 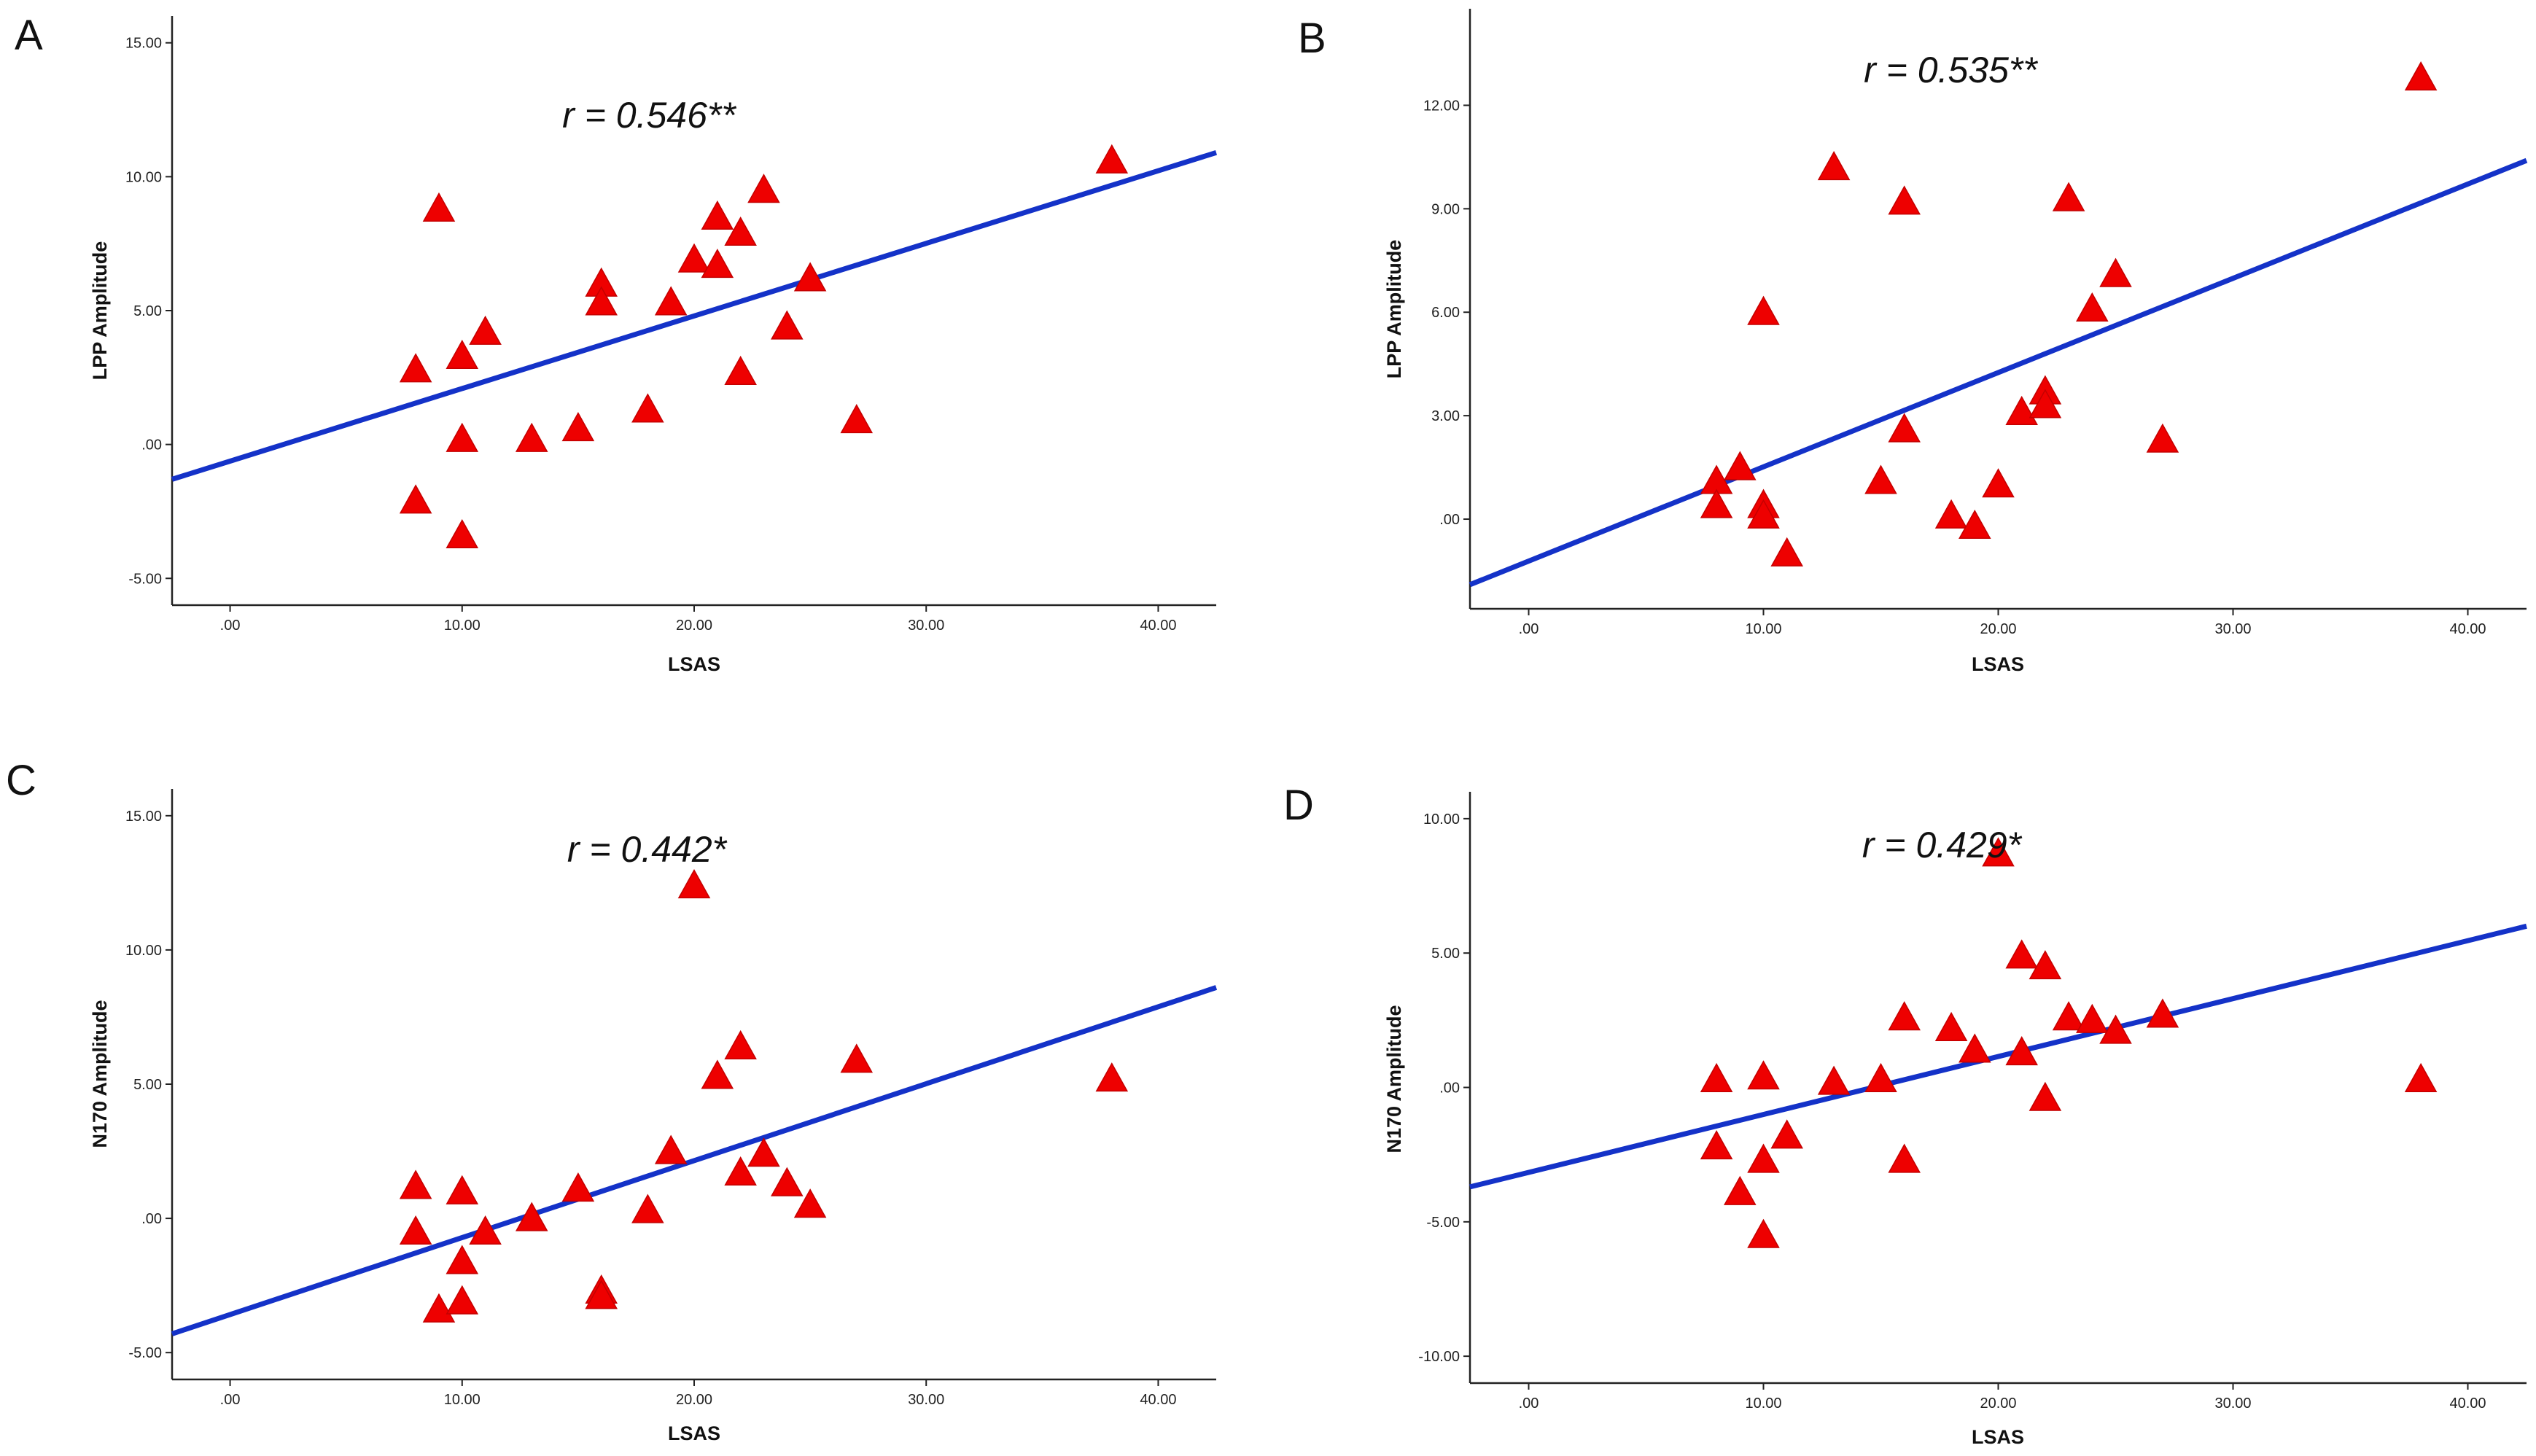 What do you see at coordinates (29, 35) in the screenshot?
I see `panel-letter: A` at bounding box center [29, 35].